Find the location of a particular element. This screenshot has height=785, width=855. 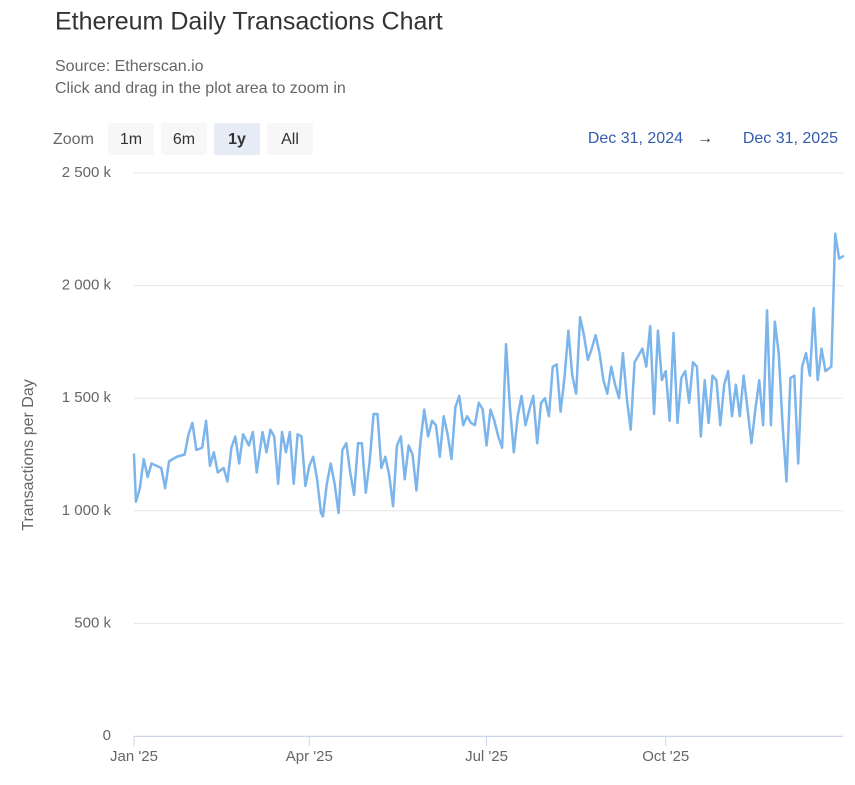

y-tick-label: 0 is located at coordinates (107, 735).